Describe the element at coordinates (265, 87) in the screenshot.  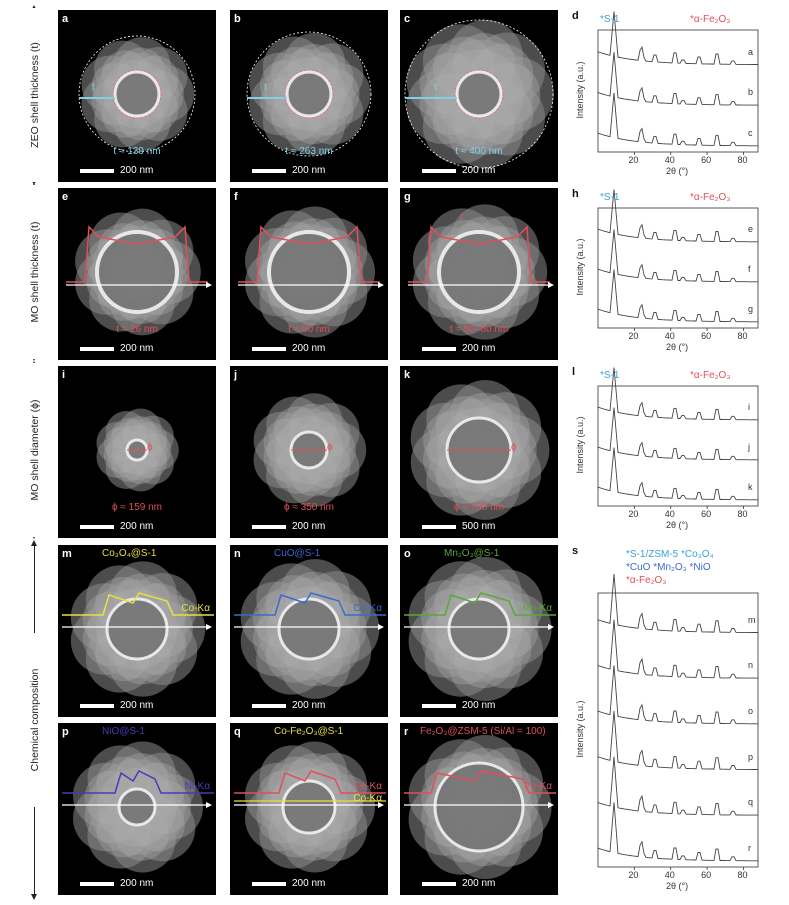
I see `panel-marker-b: t` at that location.